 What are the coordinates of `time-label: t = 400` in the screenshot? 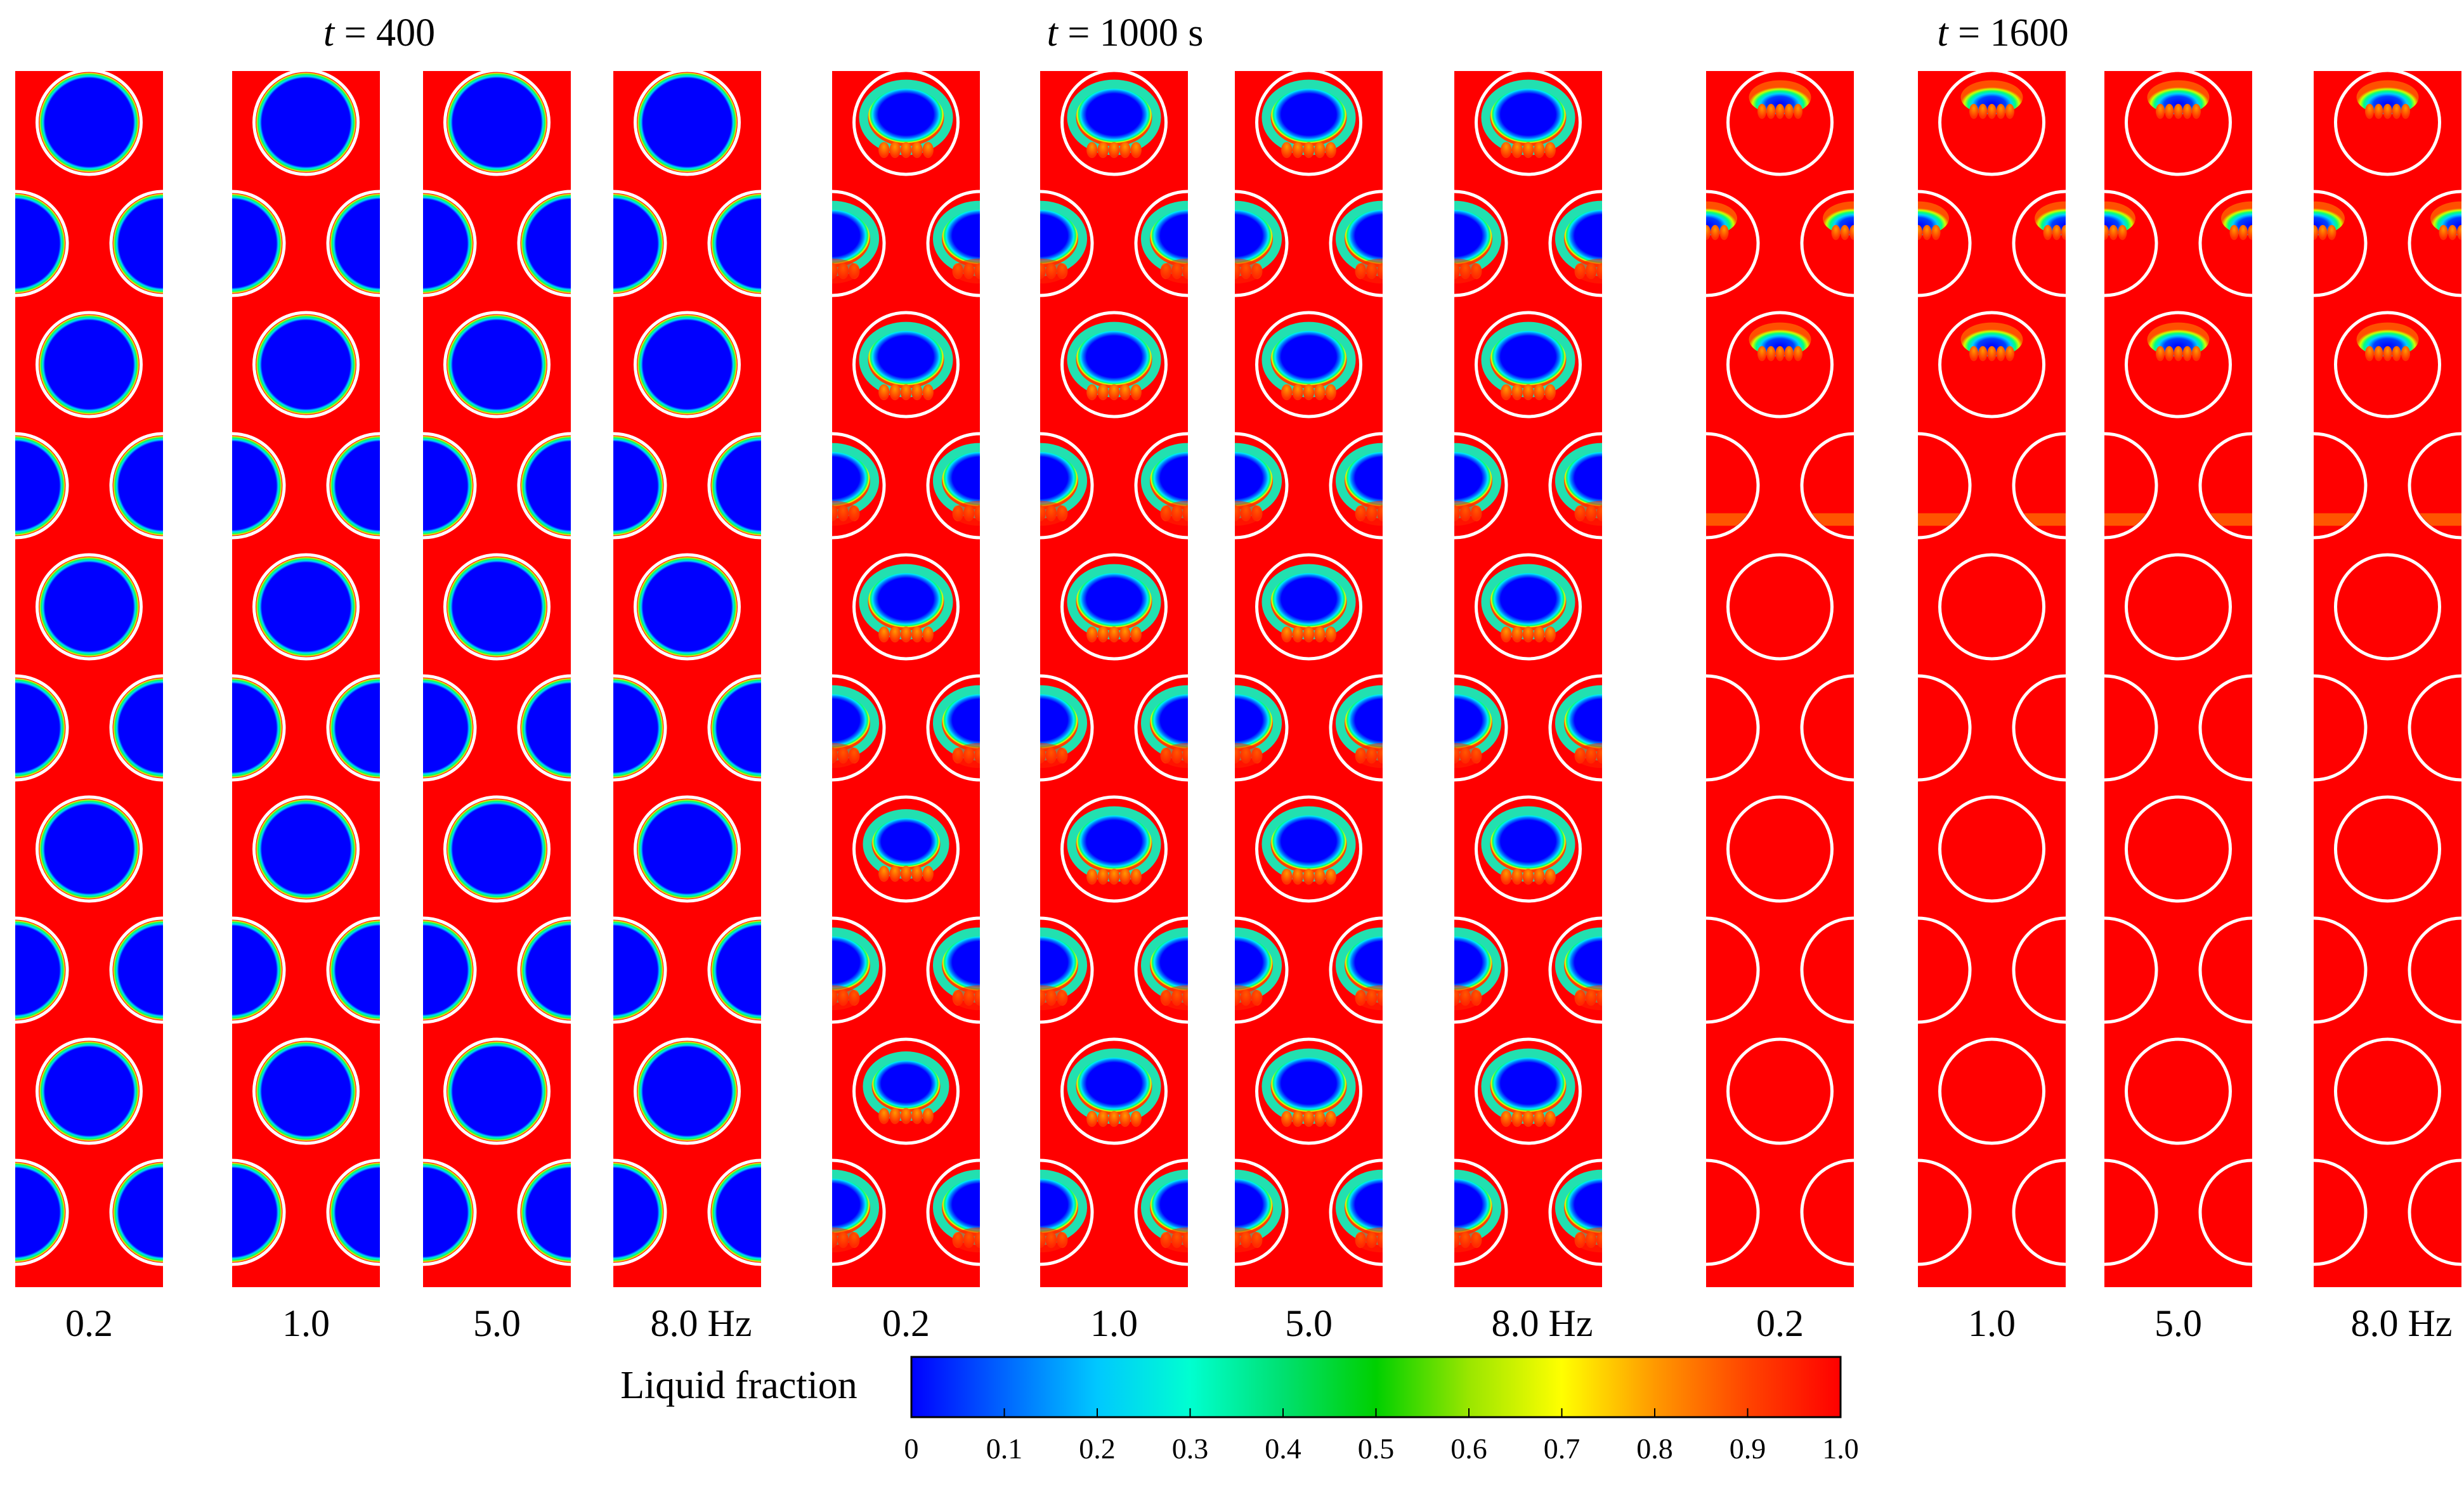 It's located at (379, 33).